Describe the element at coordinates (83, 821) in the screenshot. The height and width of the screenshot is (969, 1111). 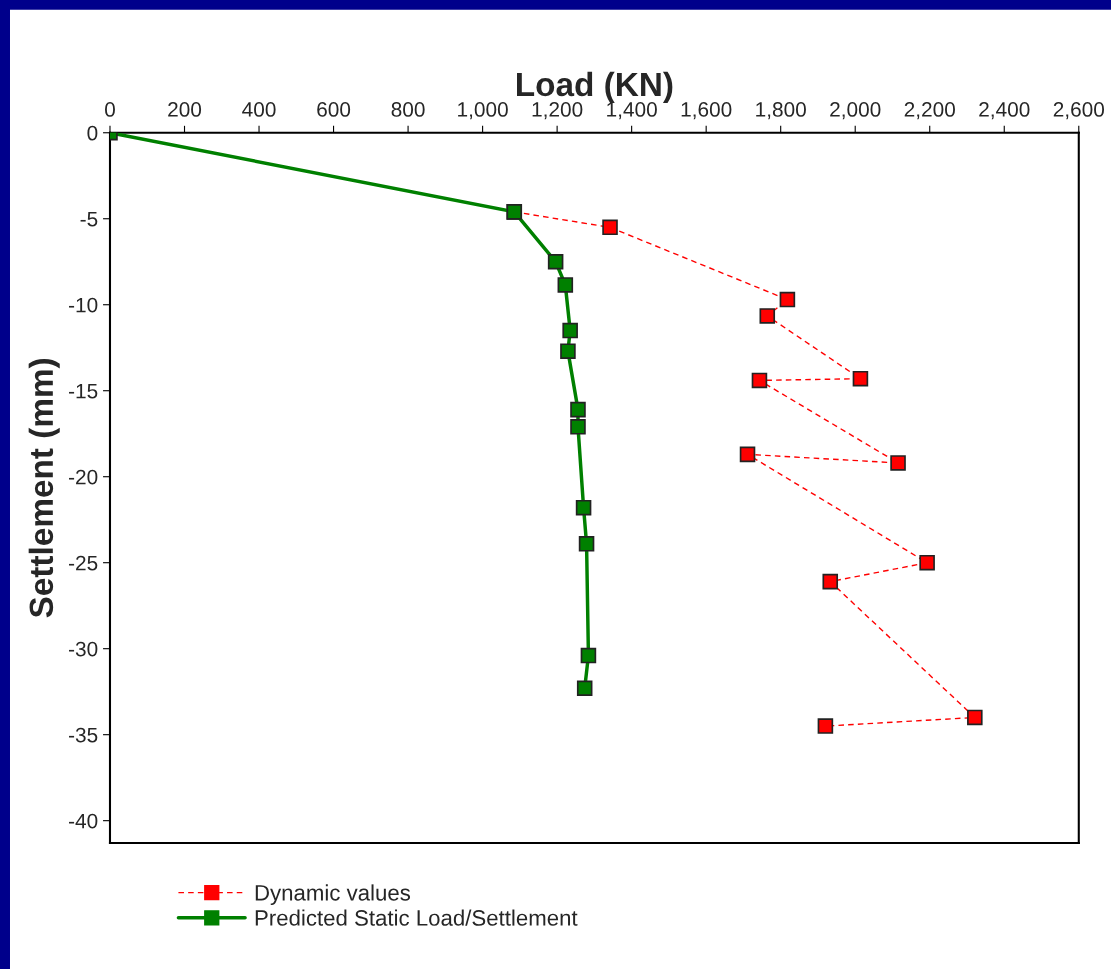
I see `y-tick-label: -40` at that location.